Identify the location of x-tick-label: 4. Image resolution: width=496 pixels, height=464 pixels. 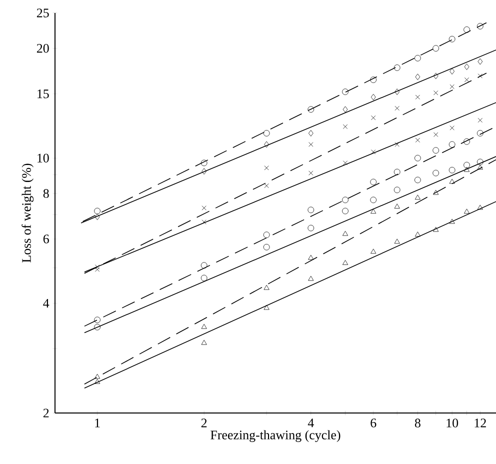
(311, 423).